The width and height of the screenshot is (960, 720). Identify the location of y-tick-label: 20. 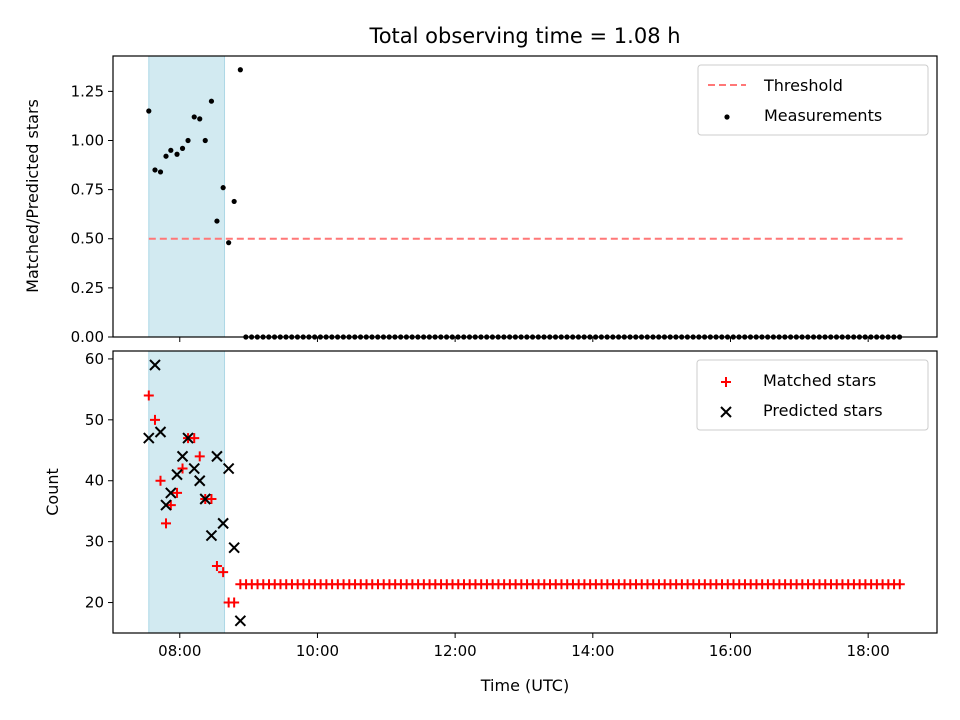
(94, 603).